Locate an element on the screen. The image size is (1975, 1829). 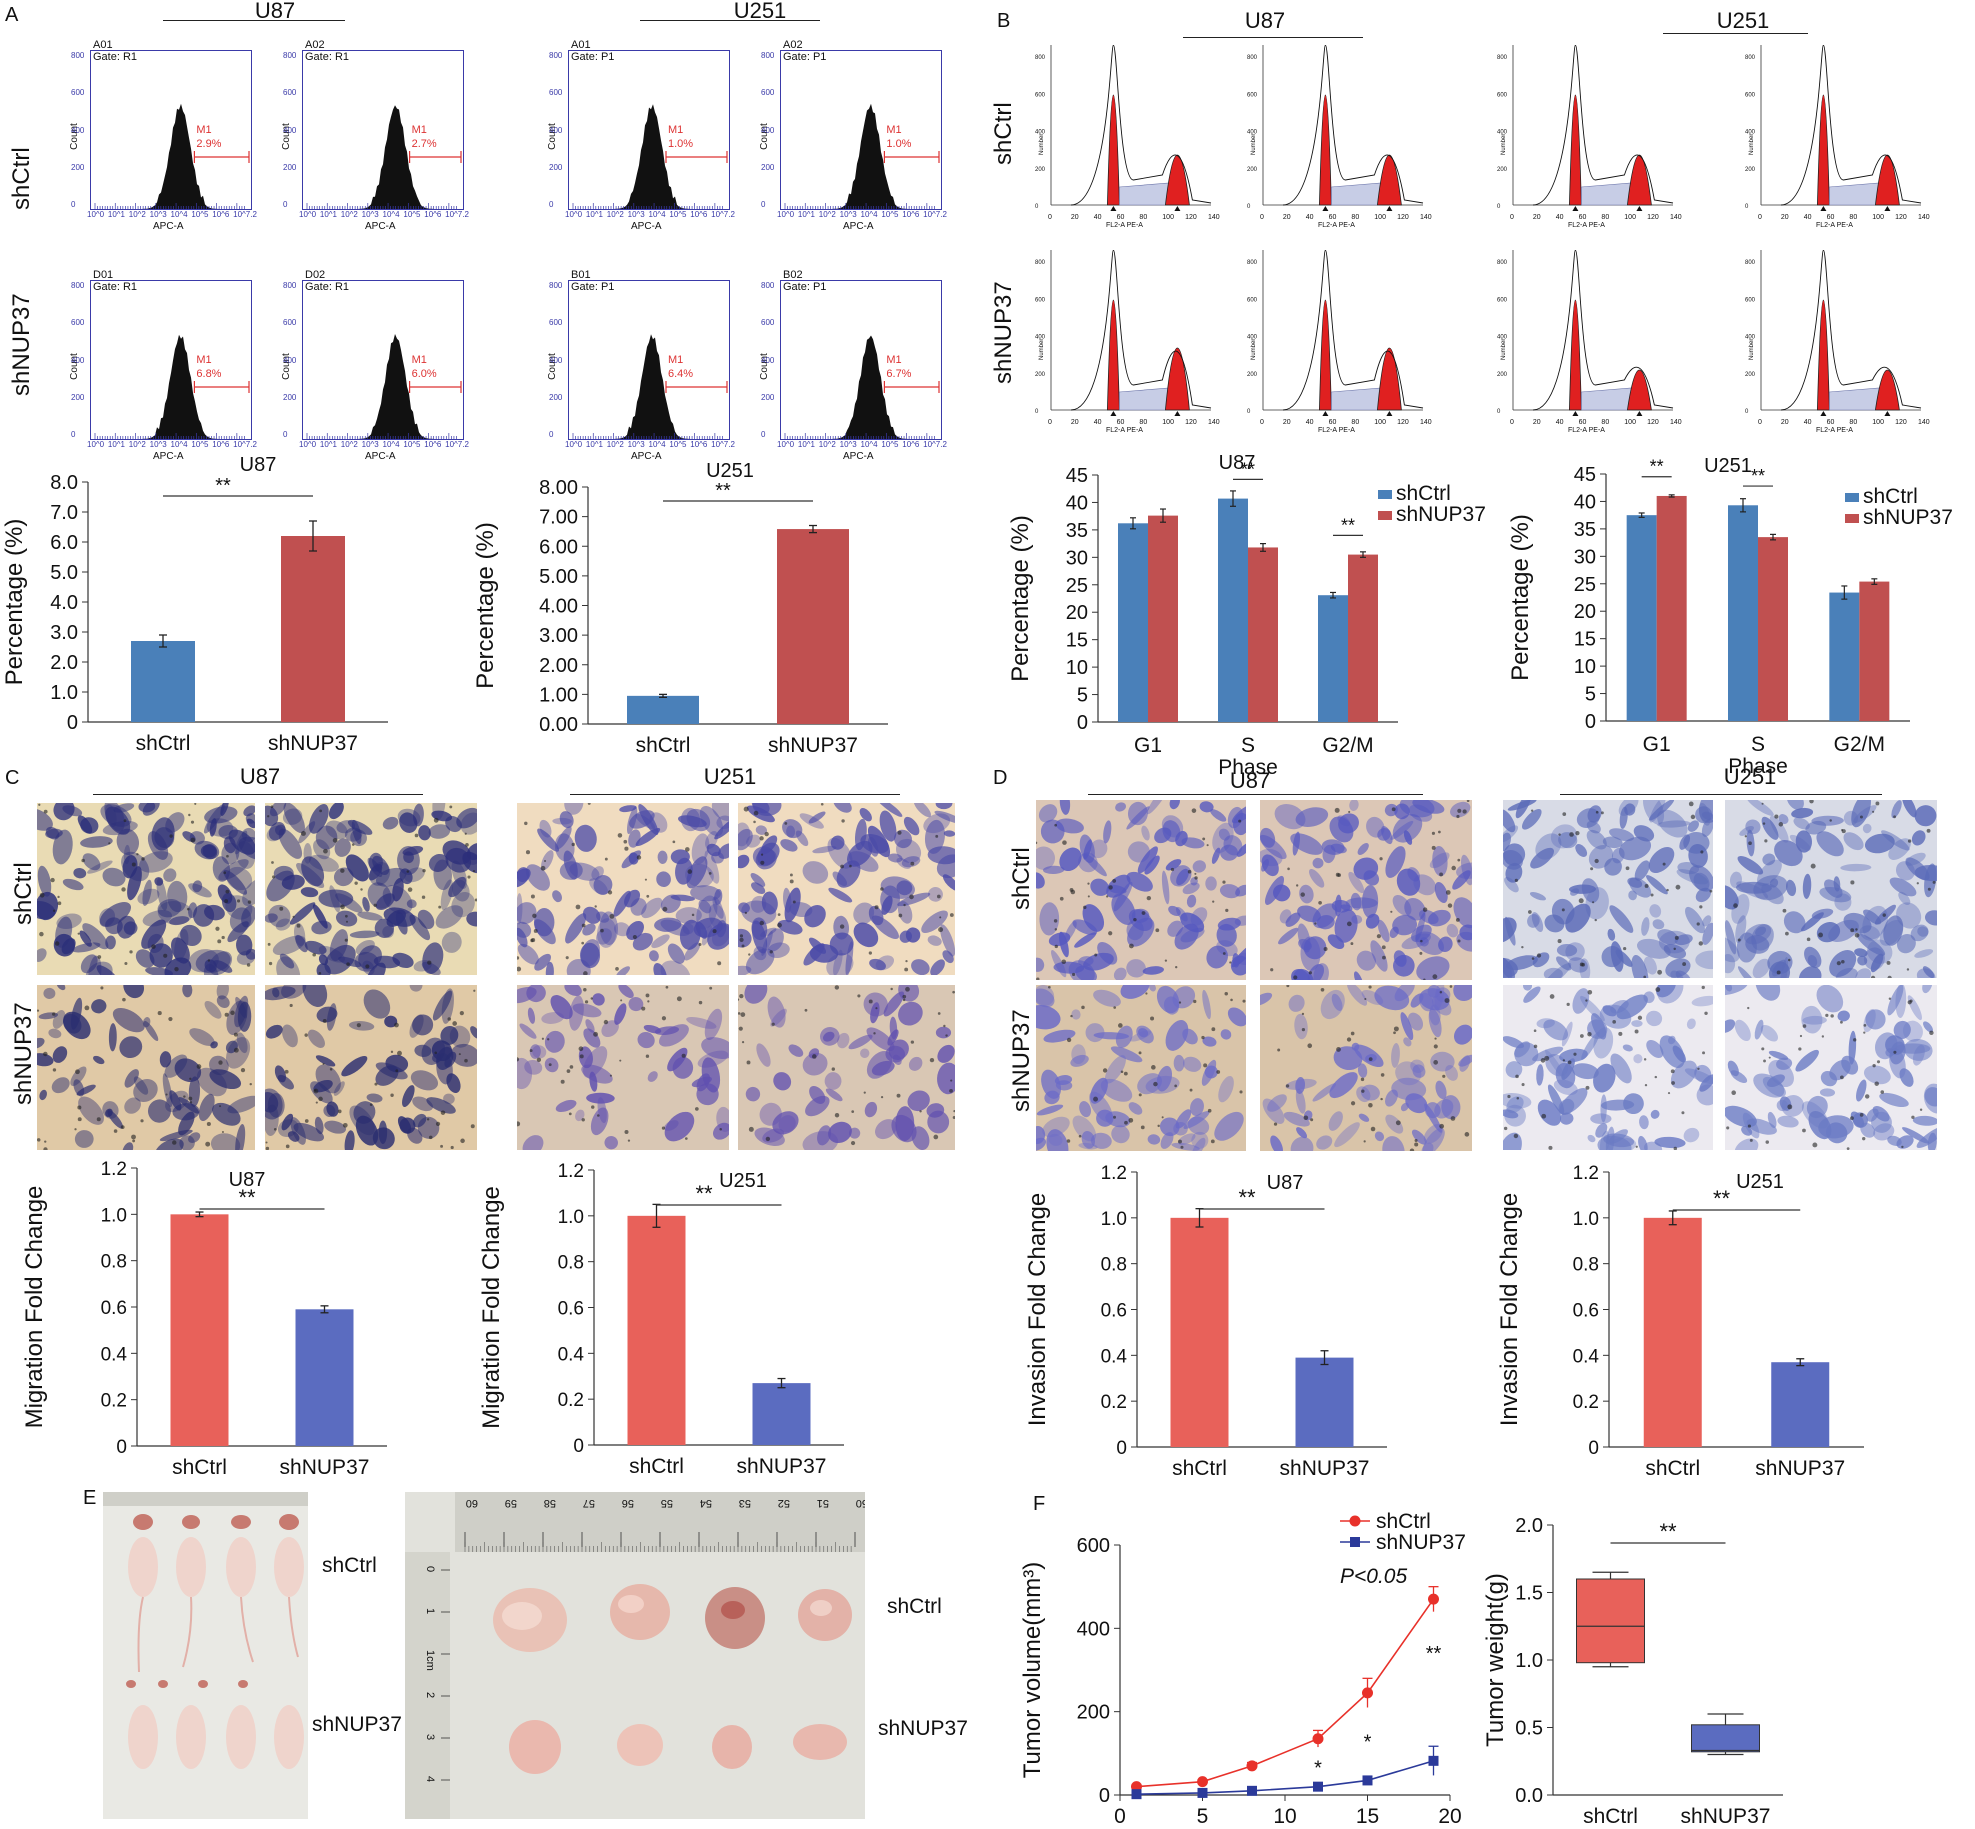
bar is located at coordinates (1743, 613).